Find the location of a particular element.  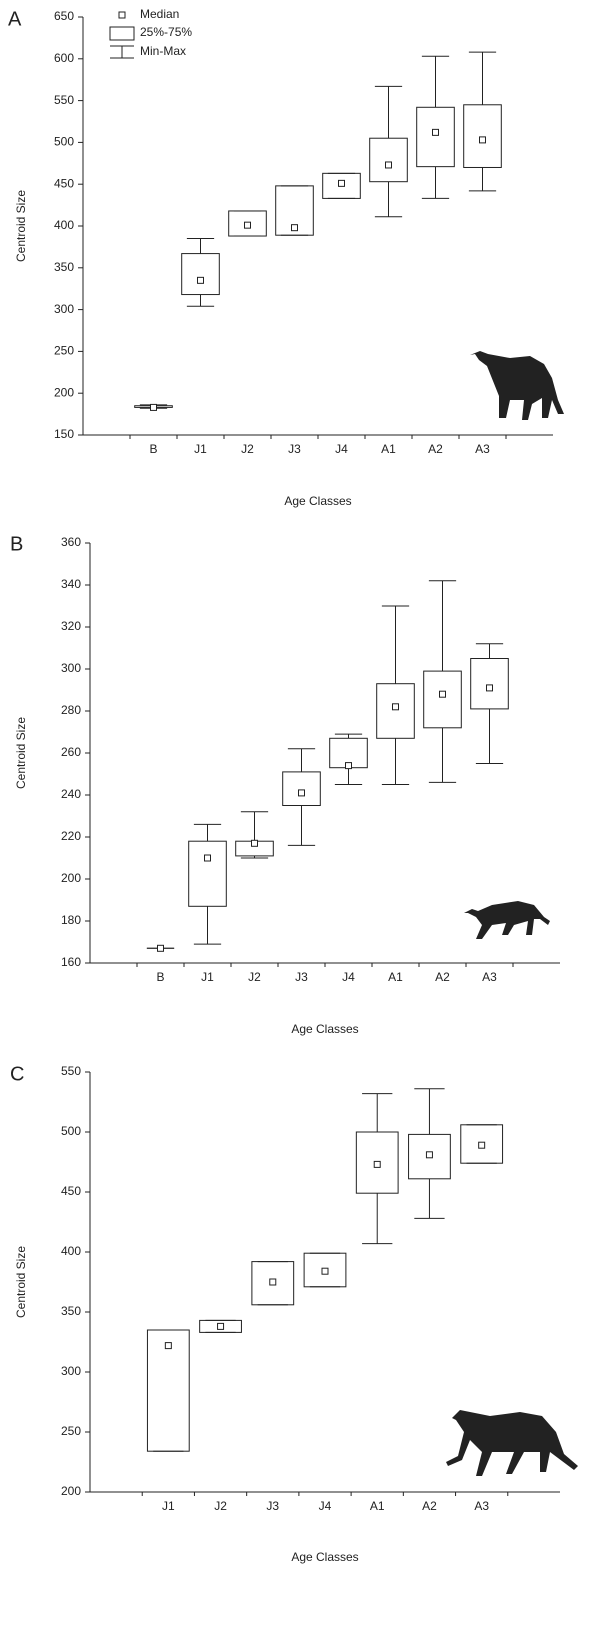

y-tick-label: 220 is located at coordinates (71, 836).